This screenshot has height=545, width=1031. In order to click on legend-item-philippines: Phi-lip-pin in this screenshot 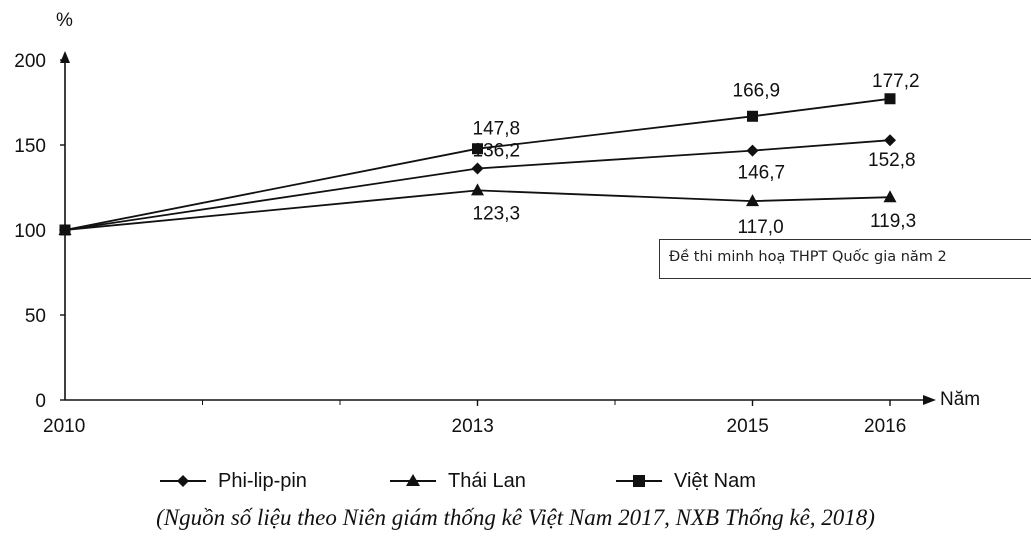, I will do `click(233, 481)`.